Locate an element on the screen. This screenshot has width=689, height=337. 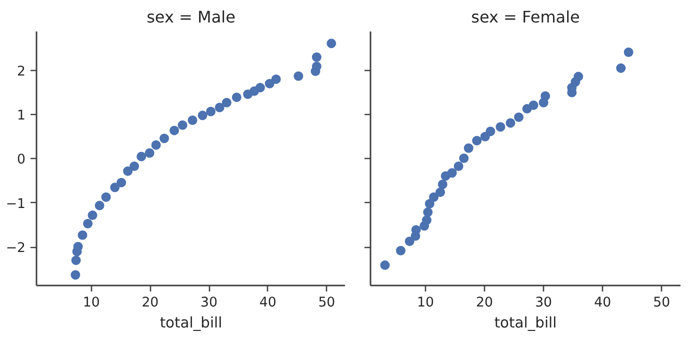
chart-title: sex = Female is located at coordinates (525, 17).